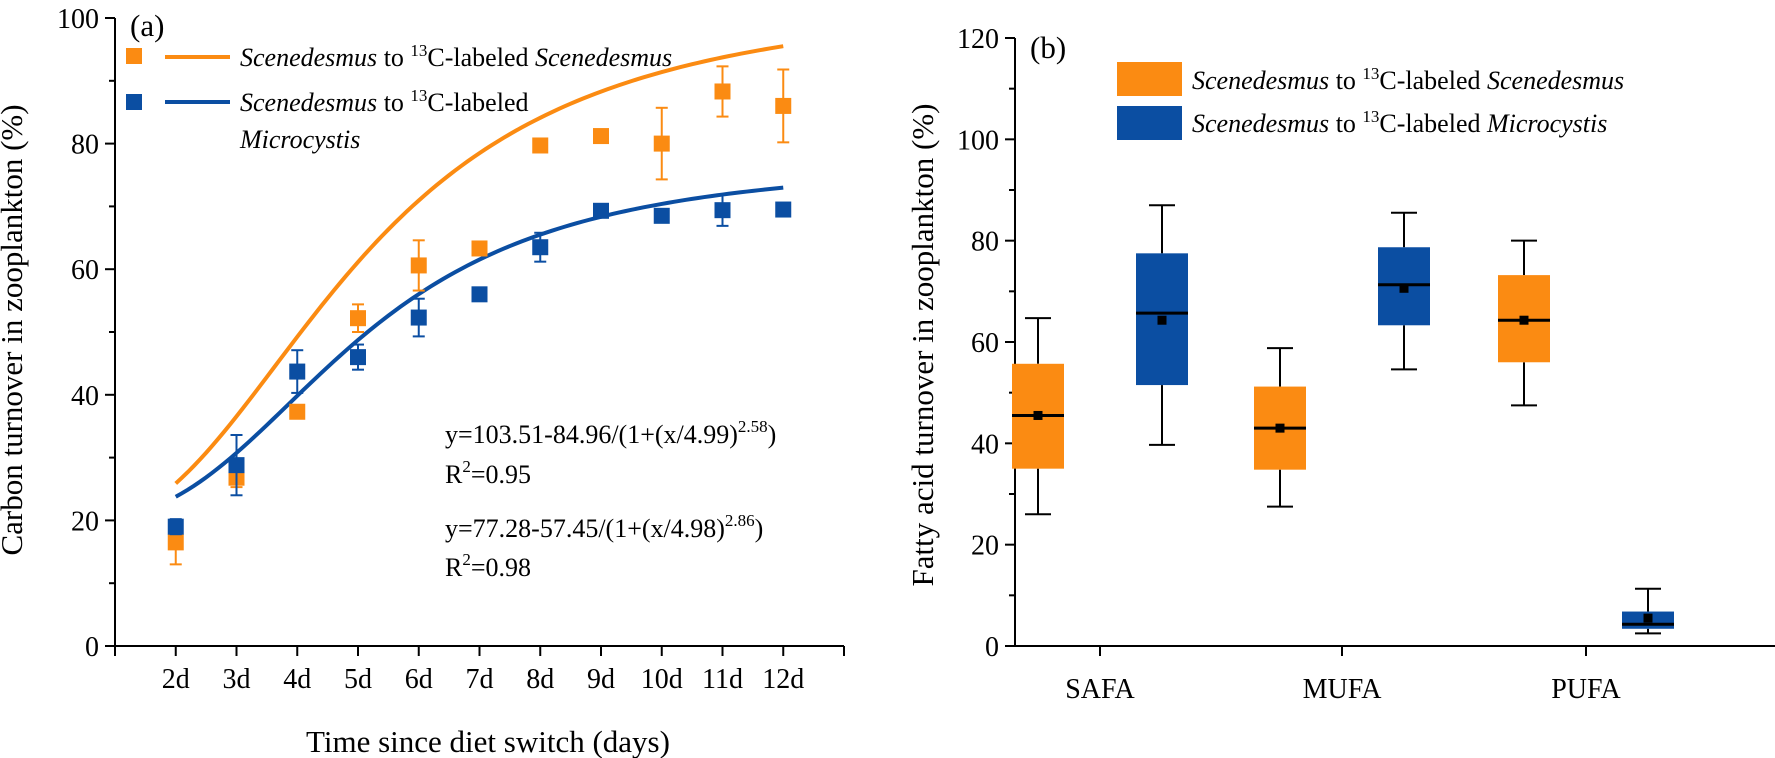 The width and height of the screenshot is (1775, 758). Describe the element at coordinates (985, 546) in the screenshot. I see `y-tick-label-b: 20` at that location.